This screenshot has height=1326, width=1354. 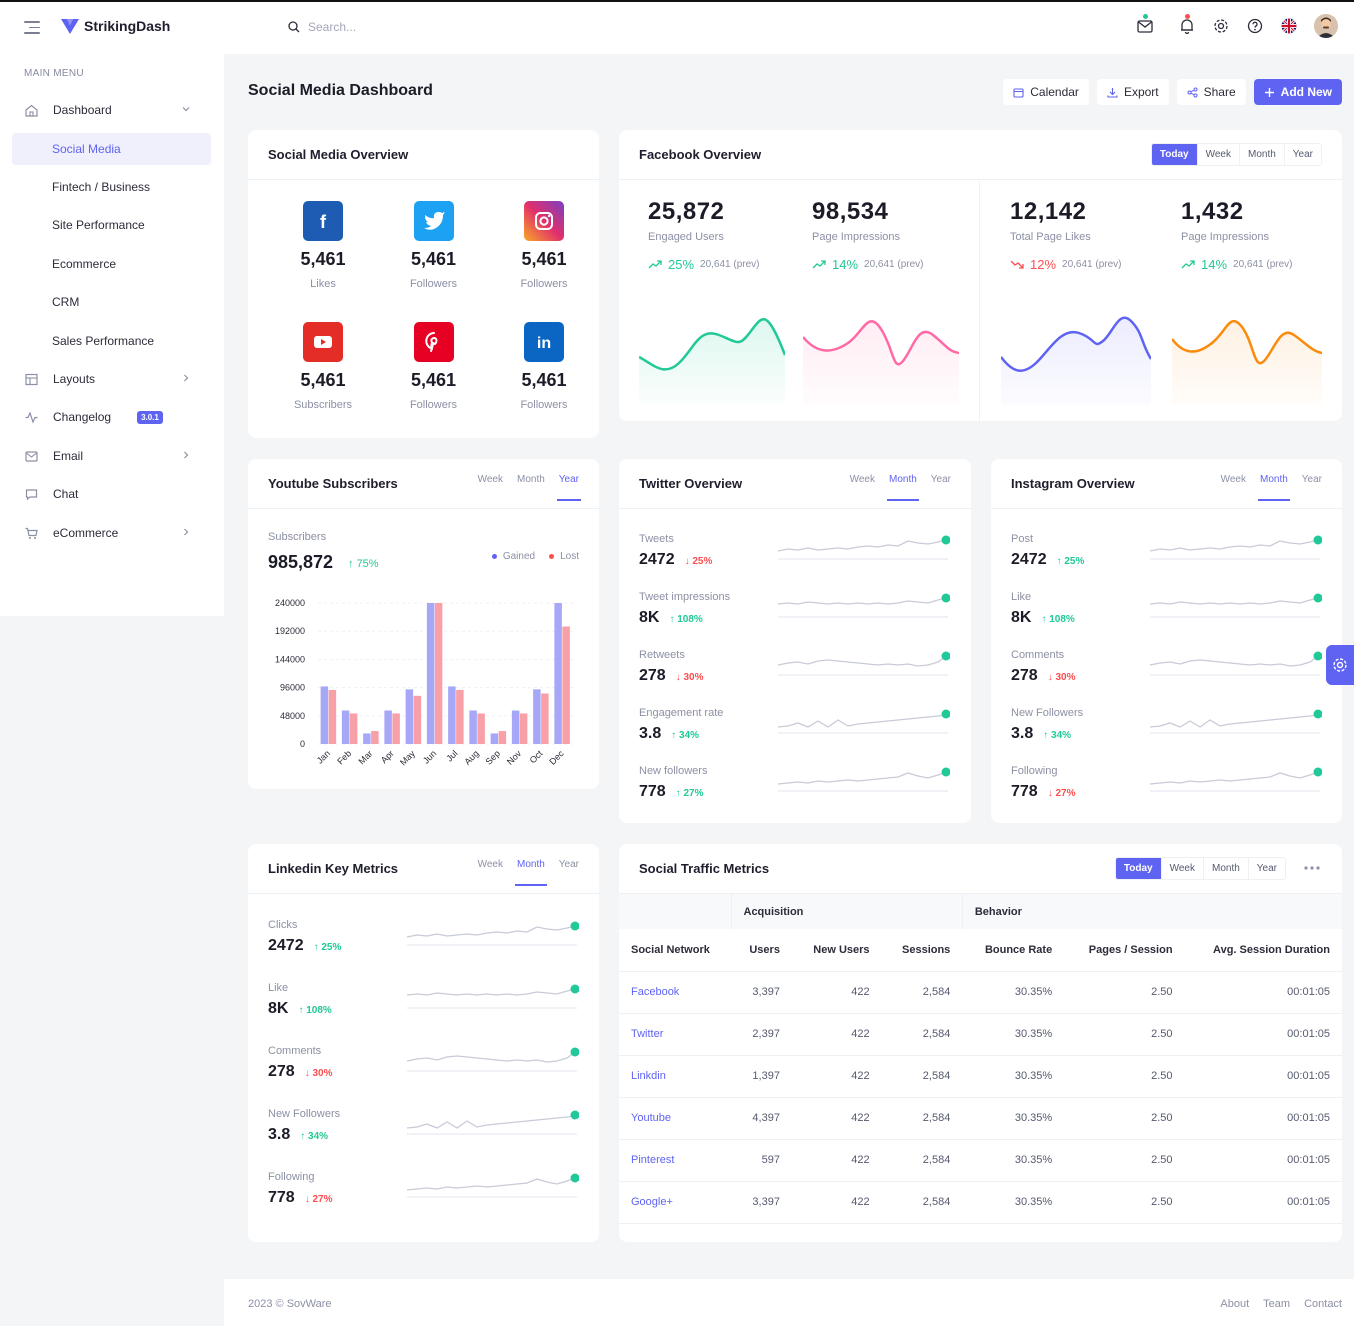 I want to click on metric-change: ↑ 25%, so click(x=1070, y=561).